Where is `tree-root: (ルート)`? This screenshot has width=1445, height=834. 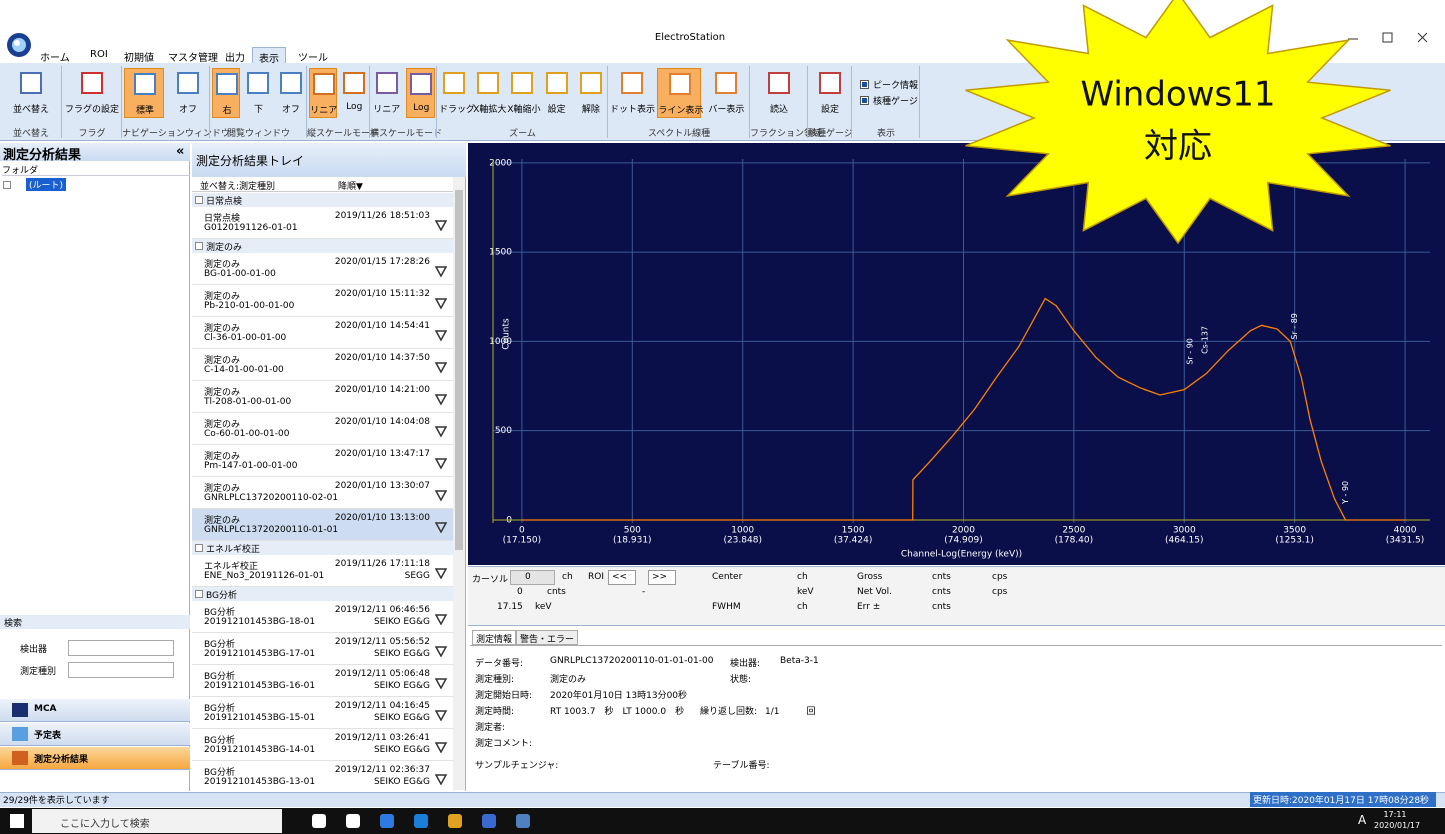 tree-root: (ルート) is located at coordinates (46, 184).